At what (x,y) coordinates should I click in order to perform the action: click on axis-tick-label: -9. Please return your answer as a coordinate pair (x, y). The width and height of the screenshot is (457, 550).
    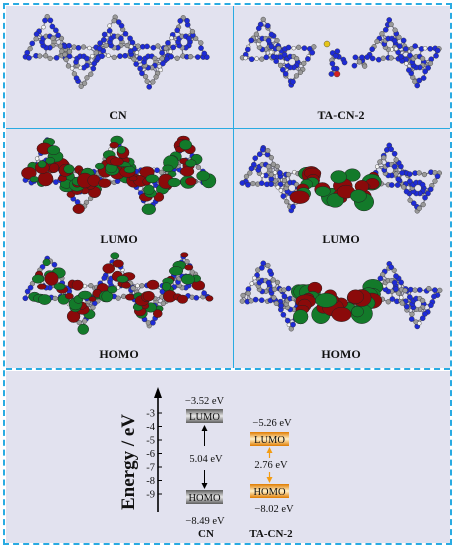
    Looking at the image, I should click on (150, 495).